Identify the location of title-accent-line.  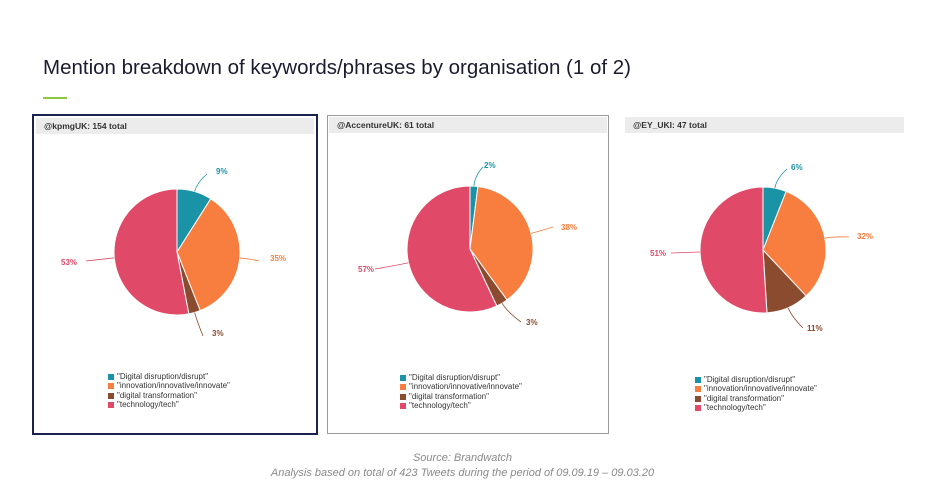
(55, 98).